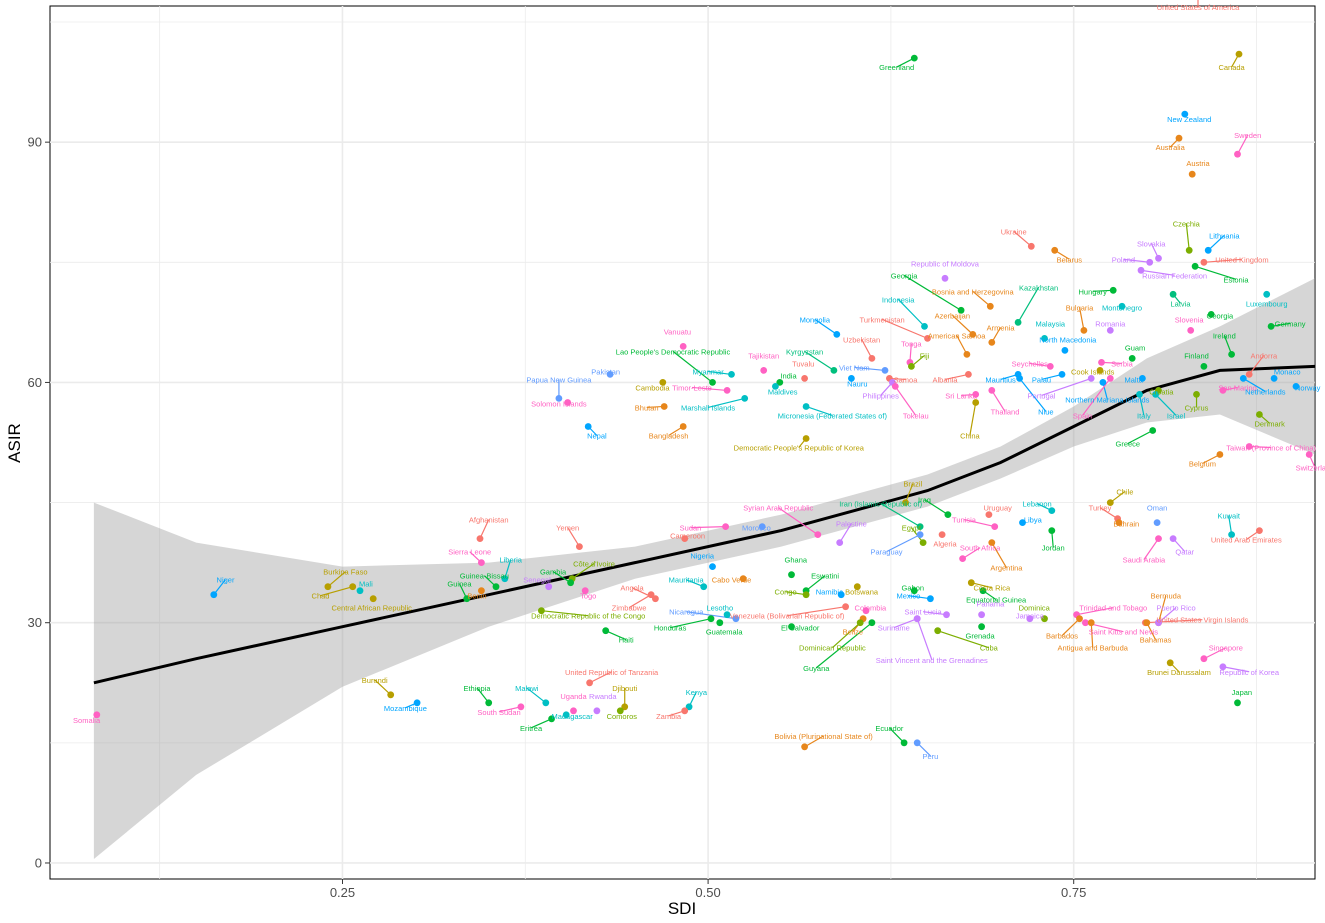  What do you see at coordinates (1190, 319) in the screenshot?
I see `point-label: Slovenia` at bounding box center [1190, 319].